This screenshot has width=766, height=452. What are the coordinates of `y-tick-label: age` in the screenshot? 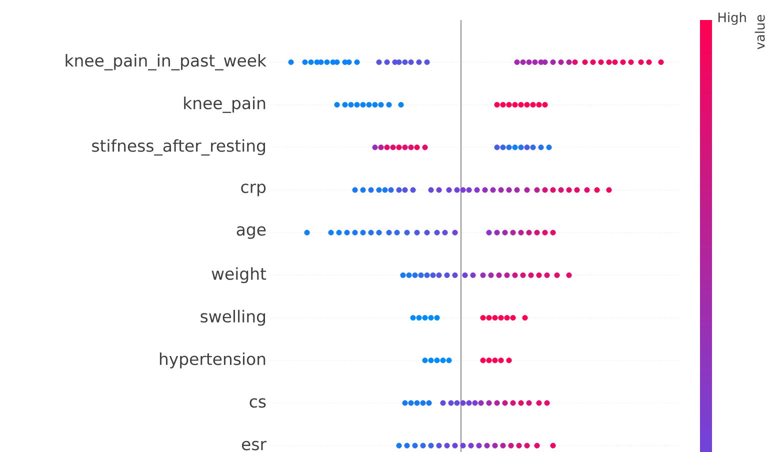 It's located at (251, 232).